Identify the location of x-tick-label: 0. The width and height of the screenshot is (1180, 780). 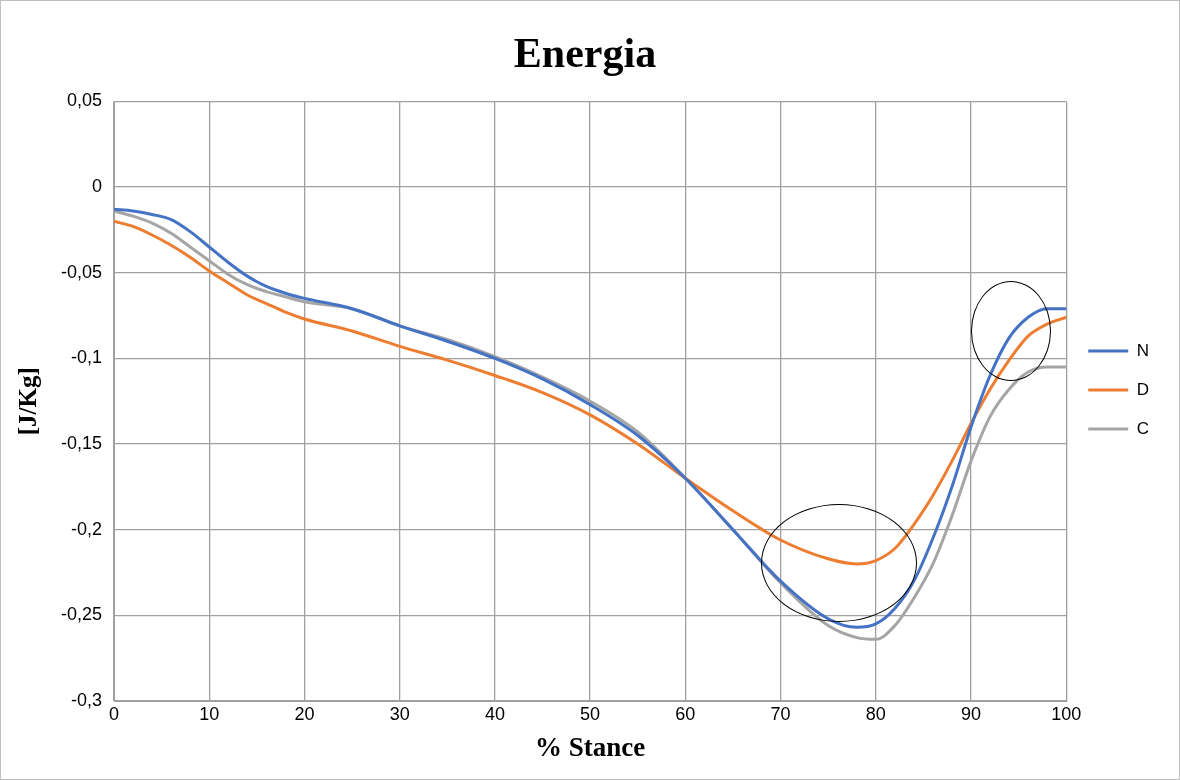
(114, 713).